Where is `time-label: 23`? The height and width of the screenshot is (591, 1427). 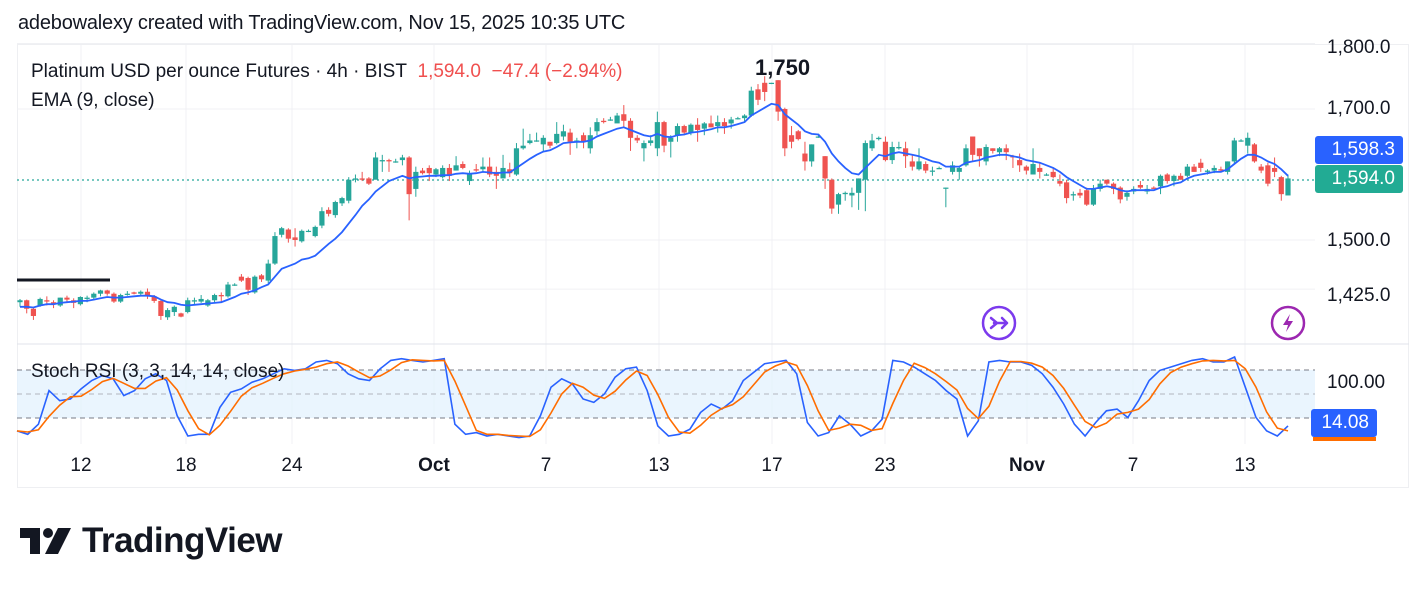
time-label: 23 is located at coordinates (885, 465).